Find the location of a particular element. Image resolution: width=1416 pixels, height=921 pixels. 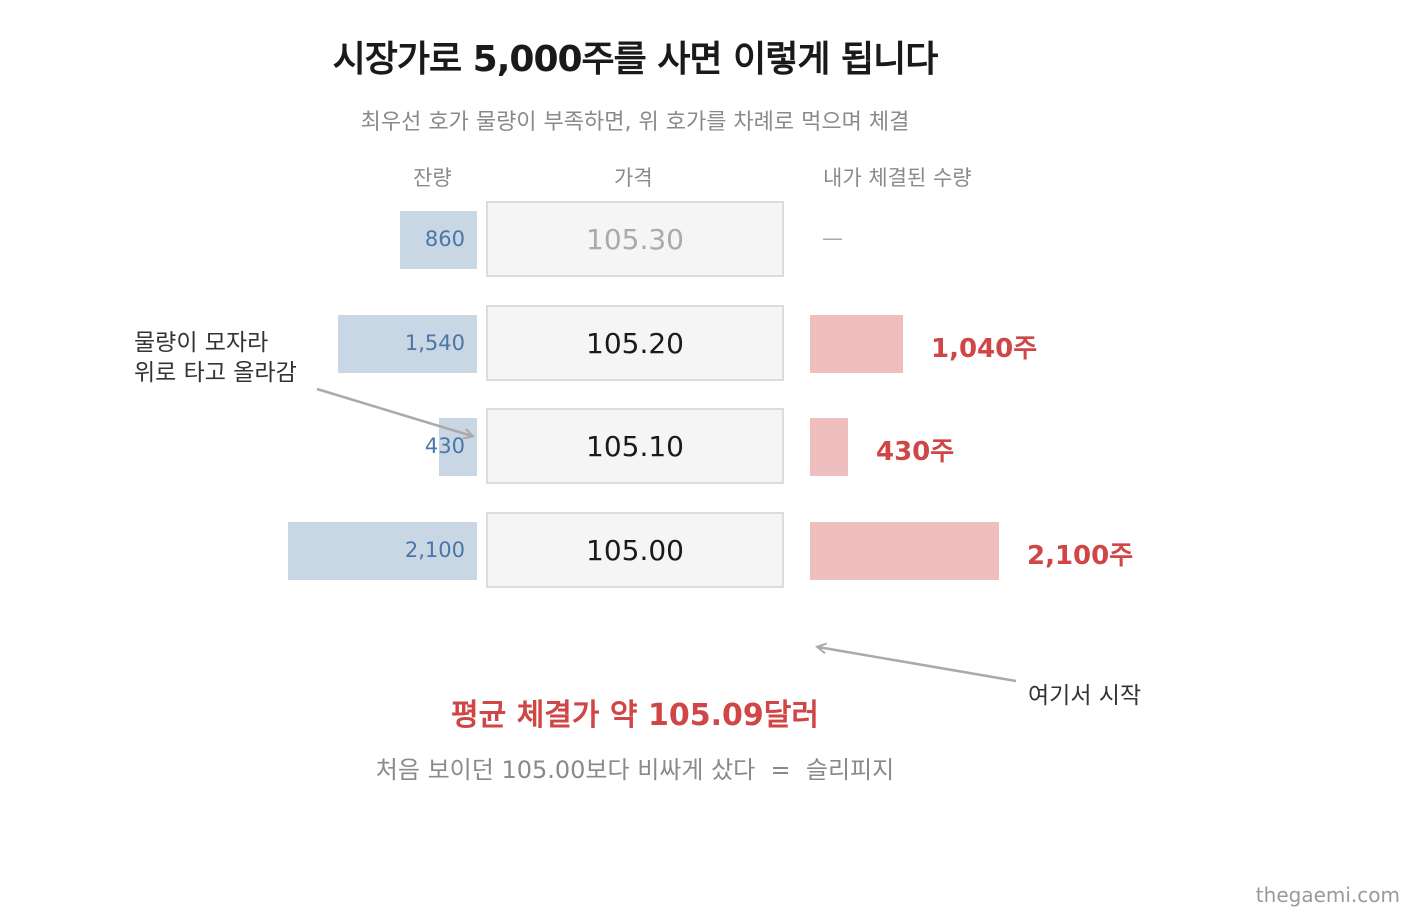

column-header-filled: 내가 체결된 수량 is located at coordinates (897, 178).